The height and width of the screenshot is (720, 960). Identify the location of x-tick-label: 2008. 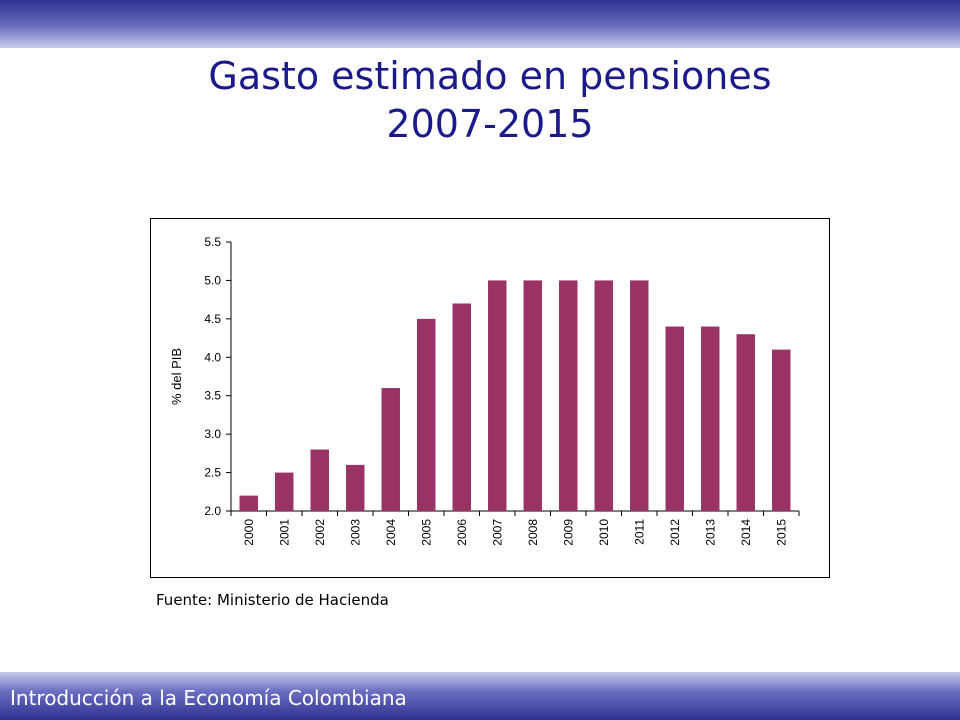
(533, 532).